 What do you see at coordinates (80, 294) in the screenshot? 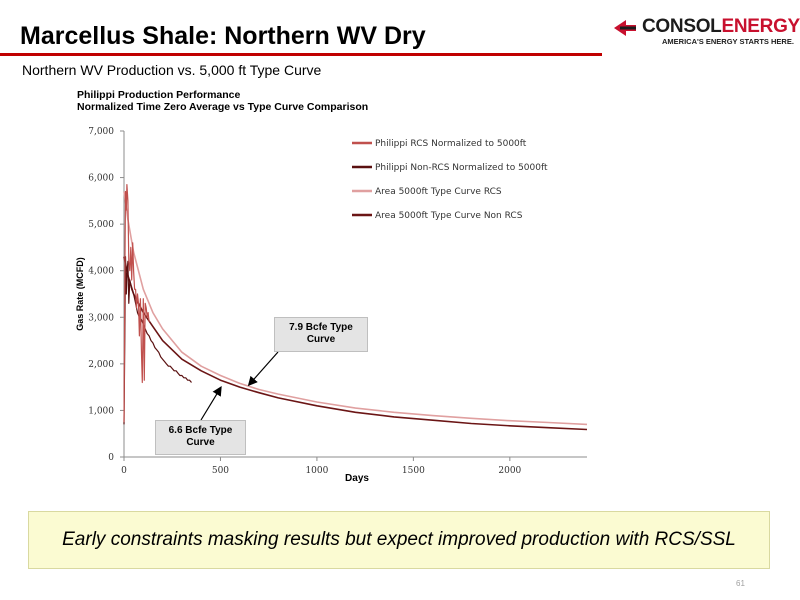
I see `y-axis-label: Gas Rate (MCFD)` at bounding box center [80, 294].